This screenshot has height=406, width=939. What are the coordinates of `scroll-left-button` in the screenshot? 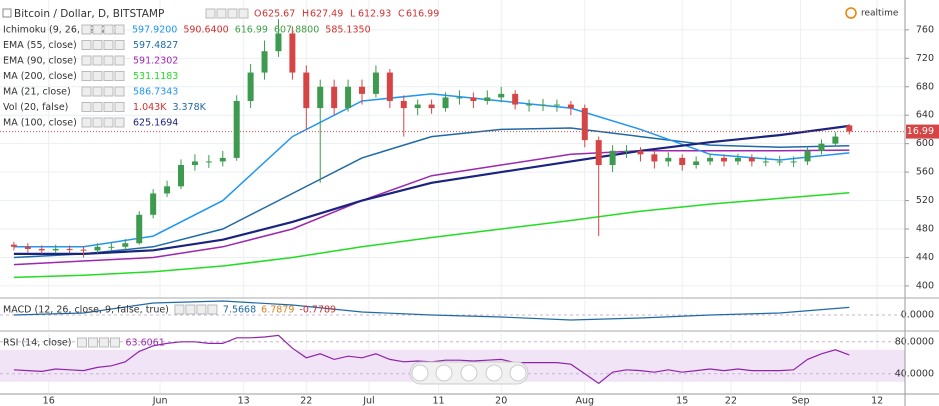 It's located at (444, 373).